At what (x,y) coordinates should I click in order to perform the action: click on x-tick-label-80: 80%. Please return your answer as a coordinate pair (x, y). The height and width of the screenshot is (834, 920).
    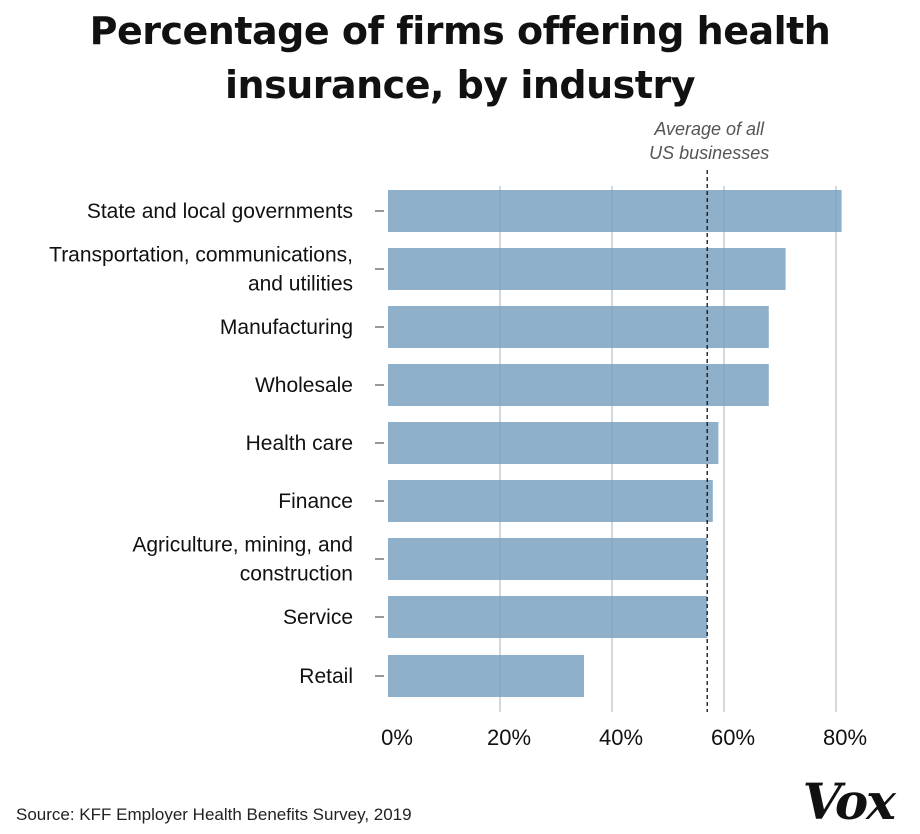
    Looking at the image, I should click on (845, 737).